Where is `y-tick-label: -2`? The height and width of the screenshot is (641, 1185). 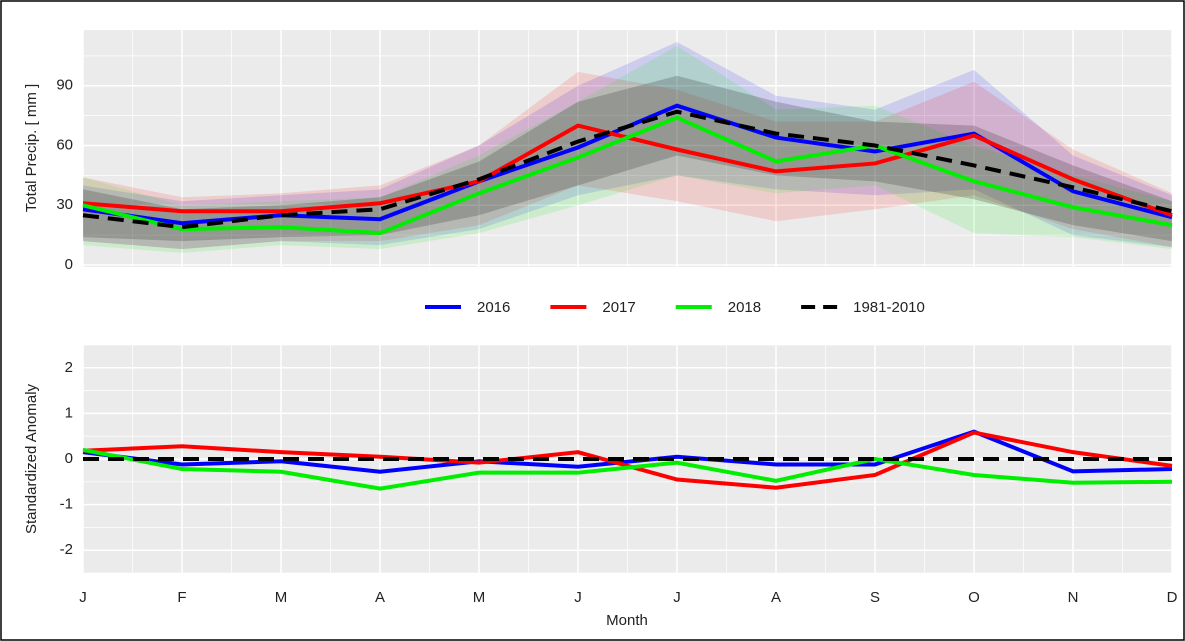
y-tick-label: -2 is located at coordinates (66, 549).